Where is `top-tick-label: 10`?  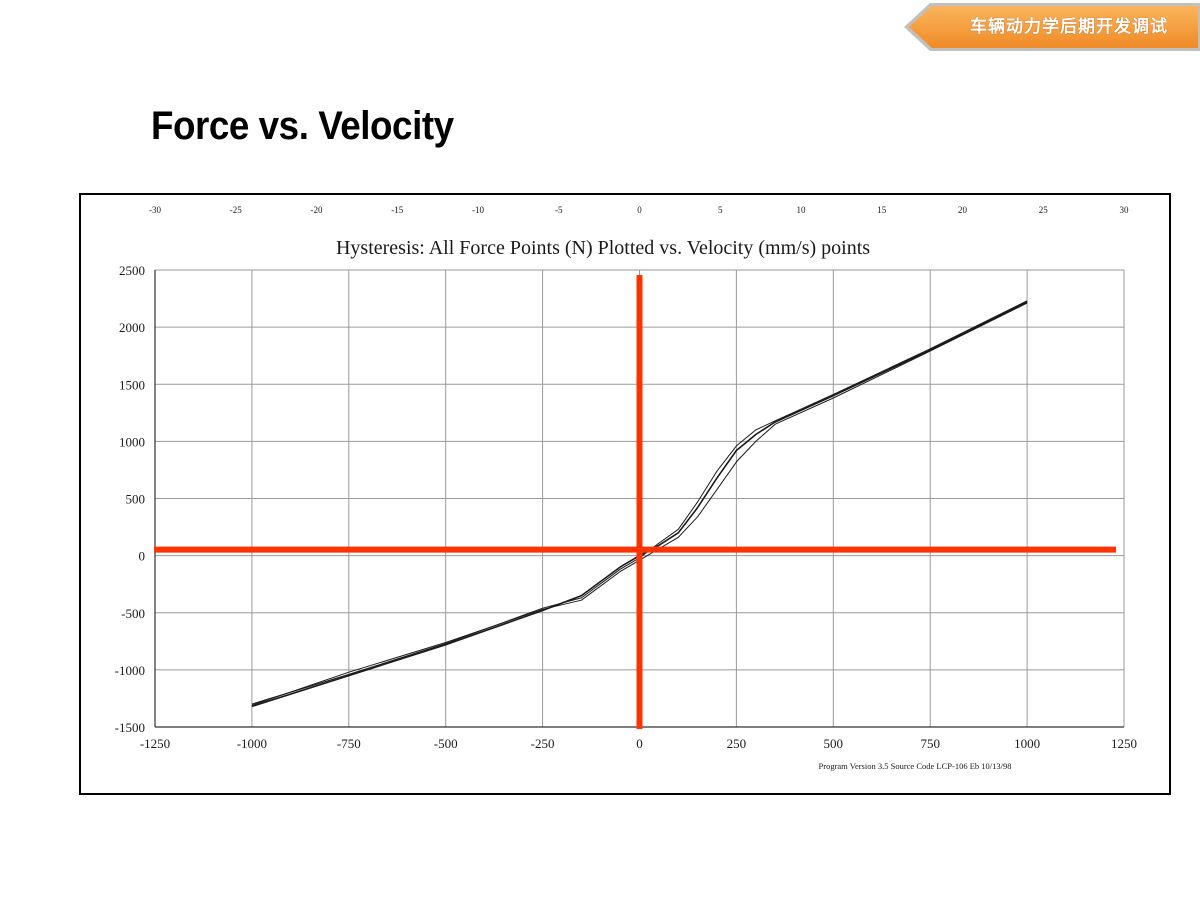 top-tick-label: 10 is located at coordinates (802, 210).